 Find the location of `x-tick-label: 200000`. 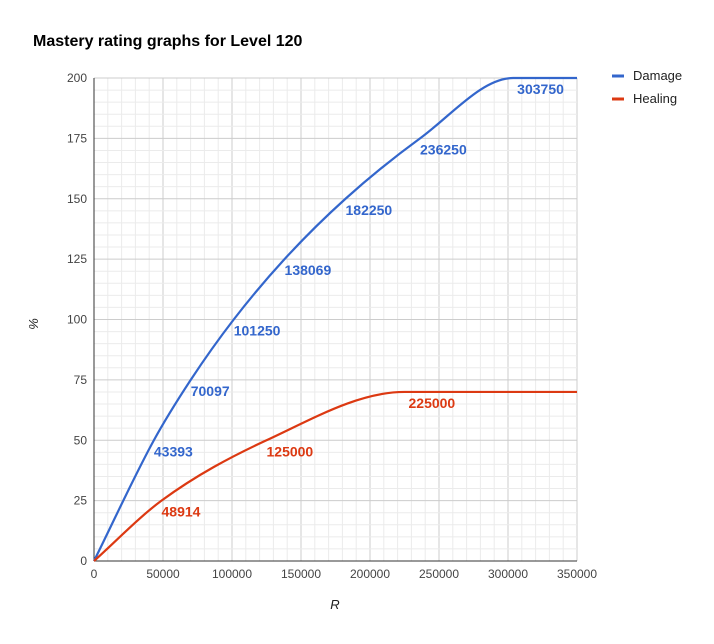

x-tick-label: 200000 is located at coordinates (370, 574).